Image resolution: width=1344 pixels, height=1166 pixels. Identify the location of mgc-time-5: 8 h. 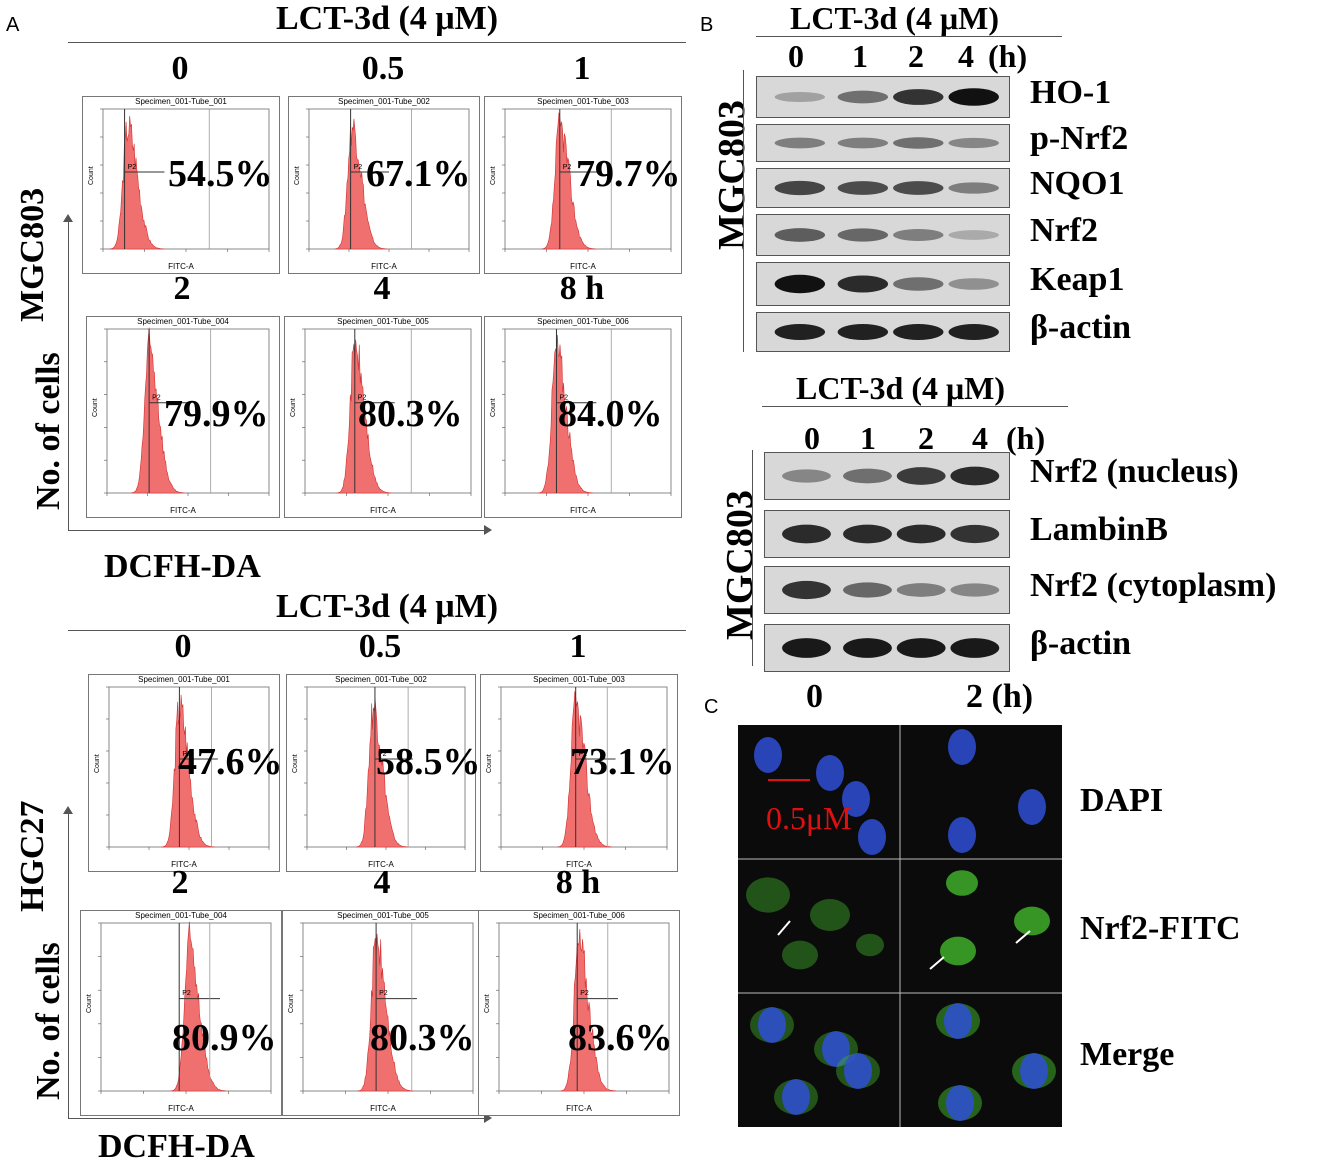
(582, 288).